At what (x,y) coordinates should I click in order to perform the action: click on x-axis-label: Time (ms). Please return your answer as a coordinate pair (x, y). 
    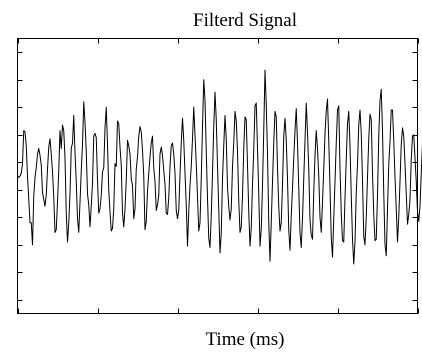
    Looking at the image, I should click on (244, 339).